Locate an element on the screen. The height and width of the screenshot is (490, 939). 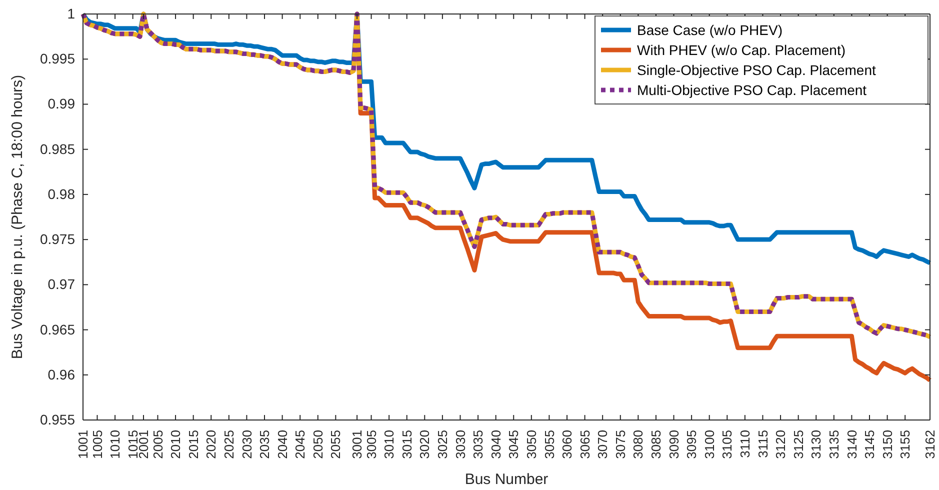
x-tick-label: 3115 is located at coordinates (762, 444).